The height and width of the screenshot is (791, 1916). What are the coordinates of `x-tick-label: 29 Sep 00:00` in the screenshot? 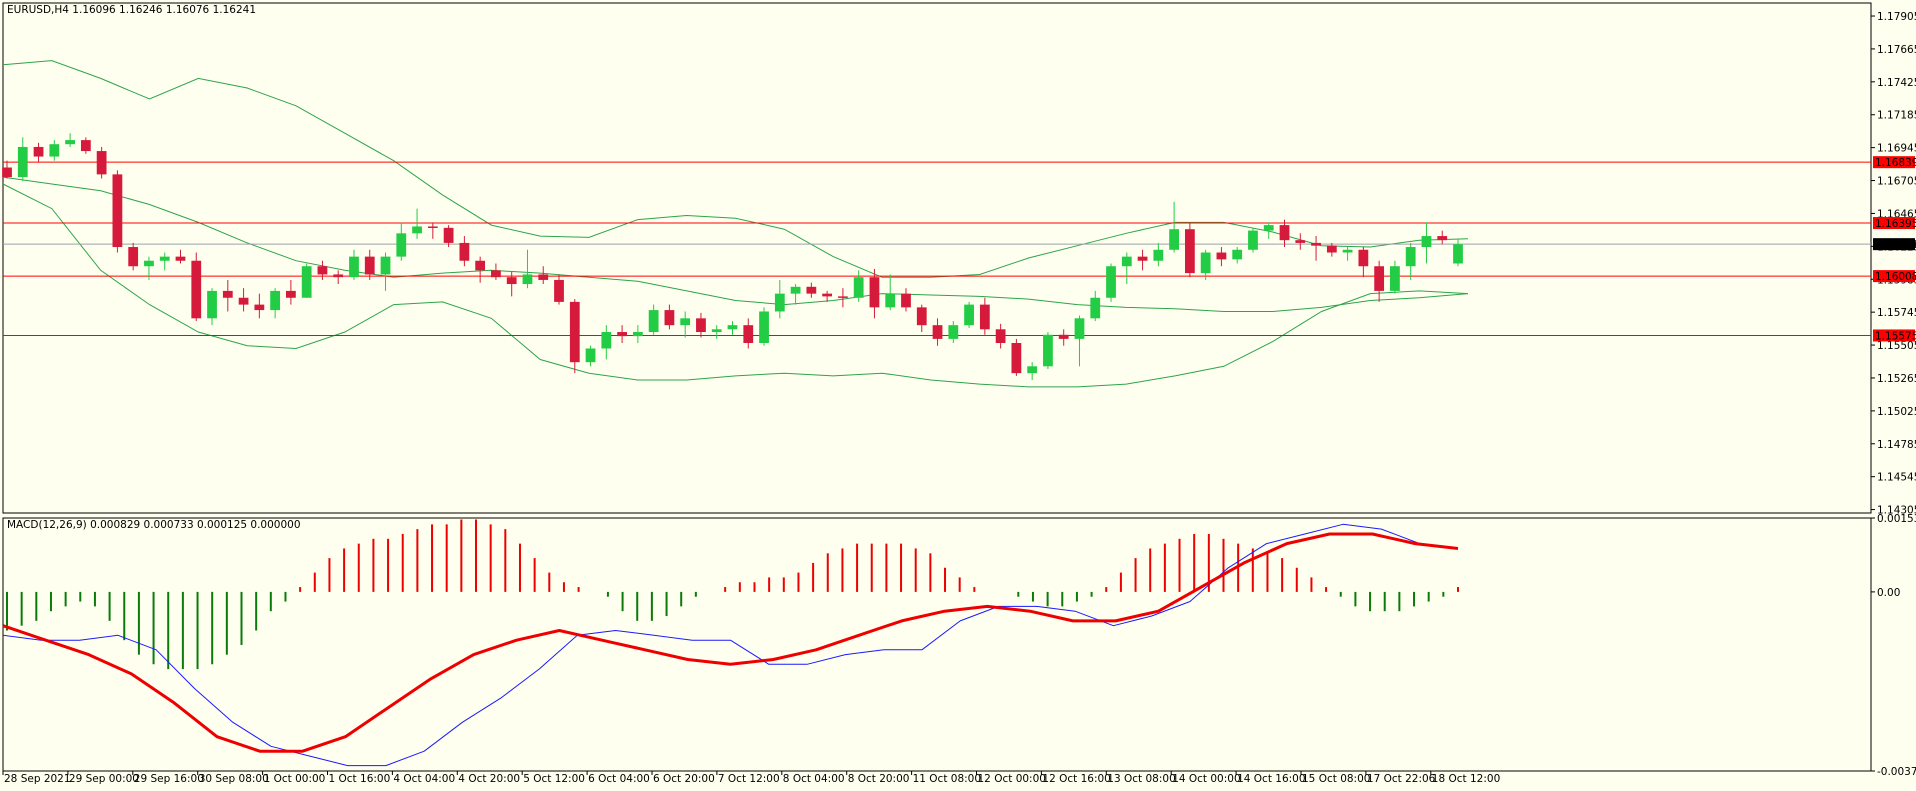 It's located at (104, 779).